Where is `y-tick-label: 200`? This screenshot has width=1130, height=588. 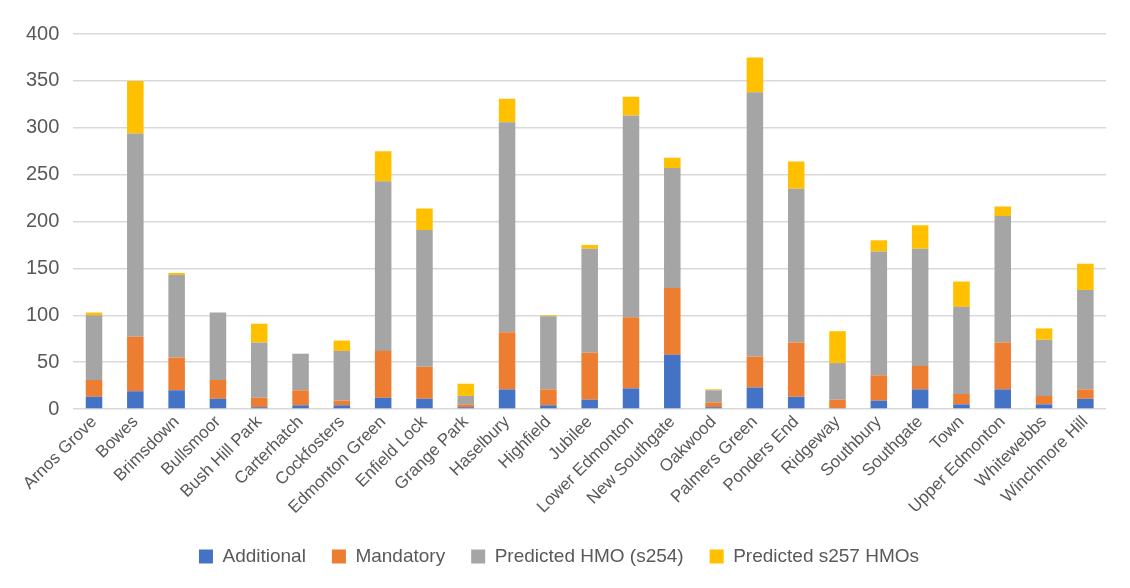 y-tick-label: 200 is located at coordinates (42, 220).